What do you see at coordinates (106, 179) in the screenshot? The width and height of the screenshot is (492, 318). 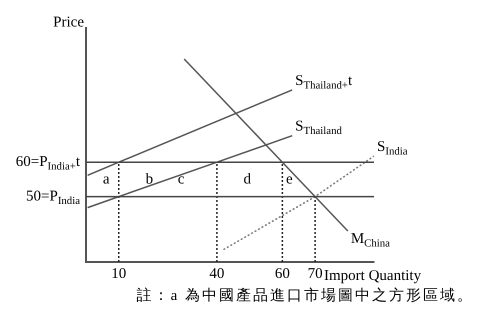 I see `annotation: a` at bounding box center [106, 179].